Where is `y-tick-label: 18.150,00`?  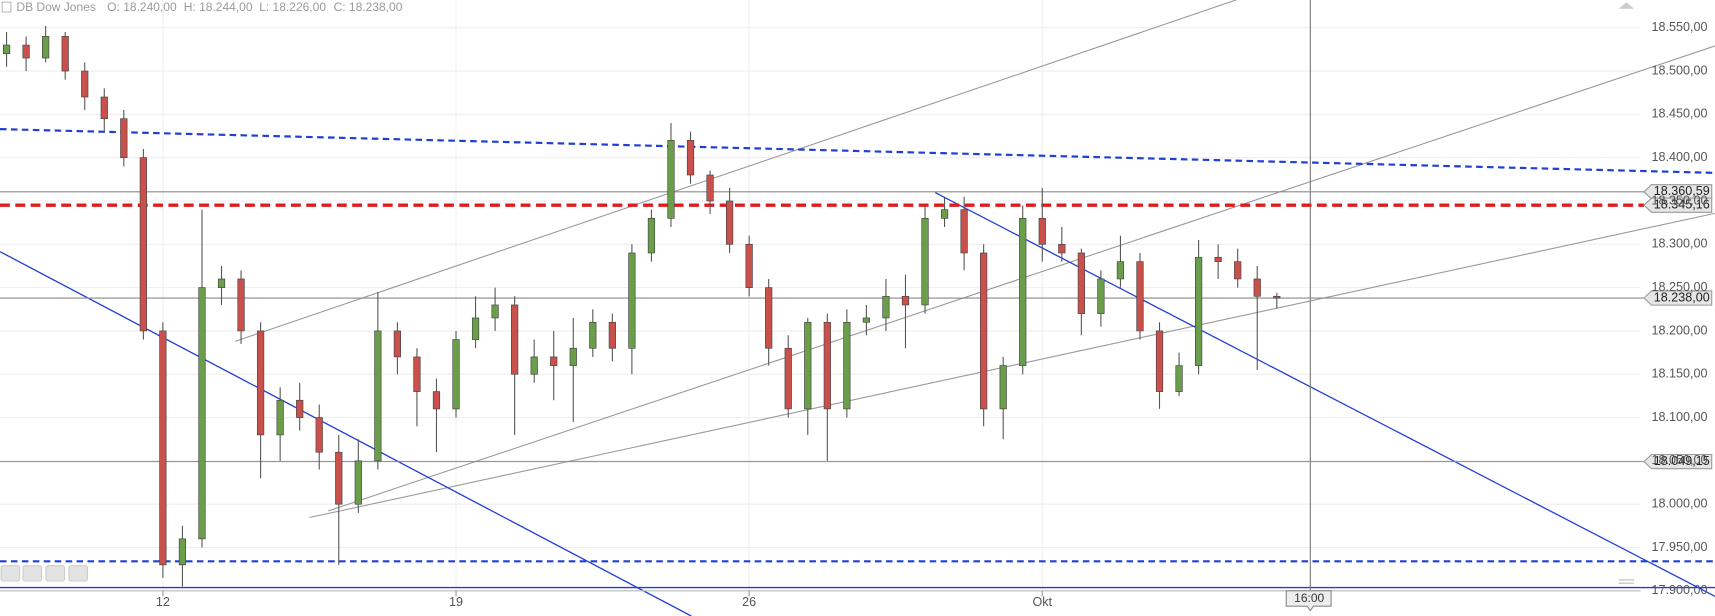
y-tick-label: 18.150,00 is located at coordinates (1680, 374).